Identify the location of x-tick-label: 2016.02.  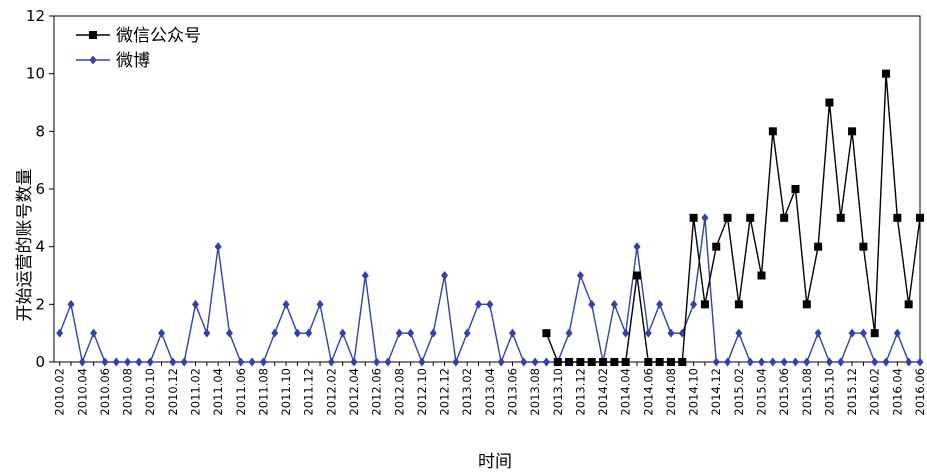
(875, 392).